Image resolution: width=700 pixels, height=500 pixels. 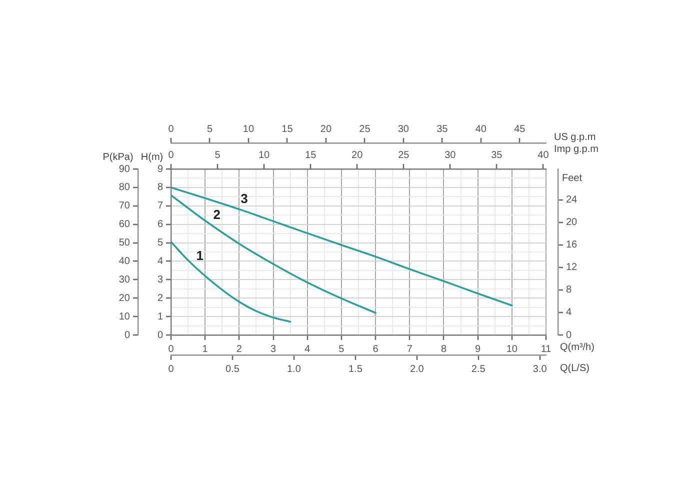 I want to click on y2-tick-label: 60, so click(x=124, y=224).